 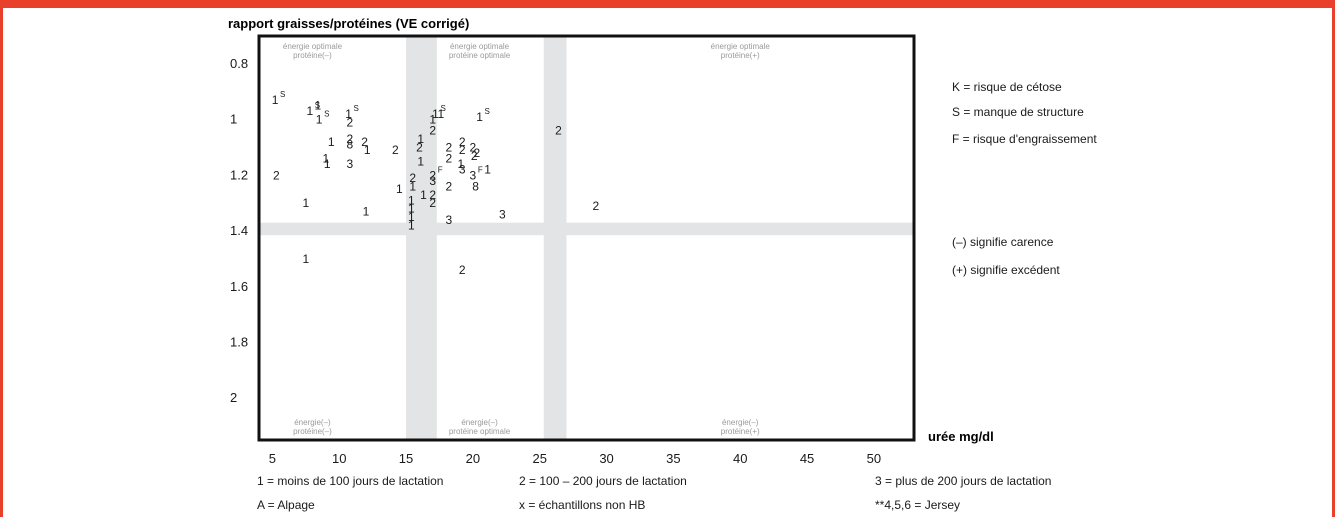 I want to click on zone-label-line: énergie optimale, so click(x=741, y=46).